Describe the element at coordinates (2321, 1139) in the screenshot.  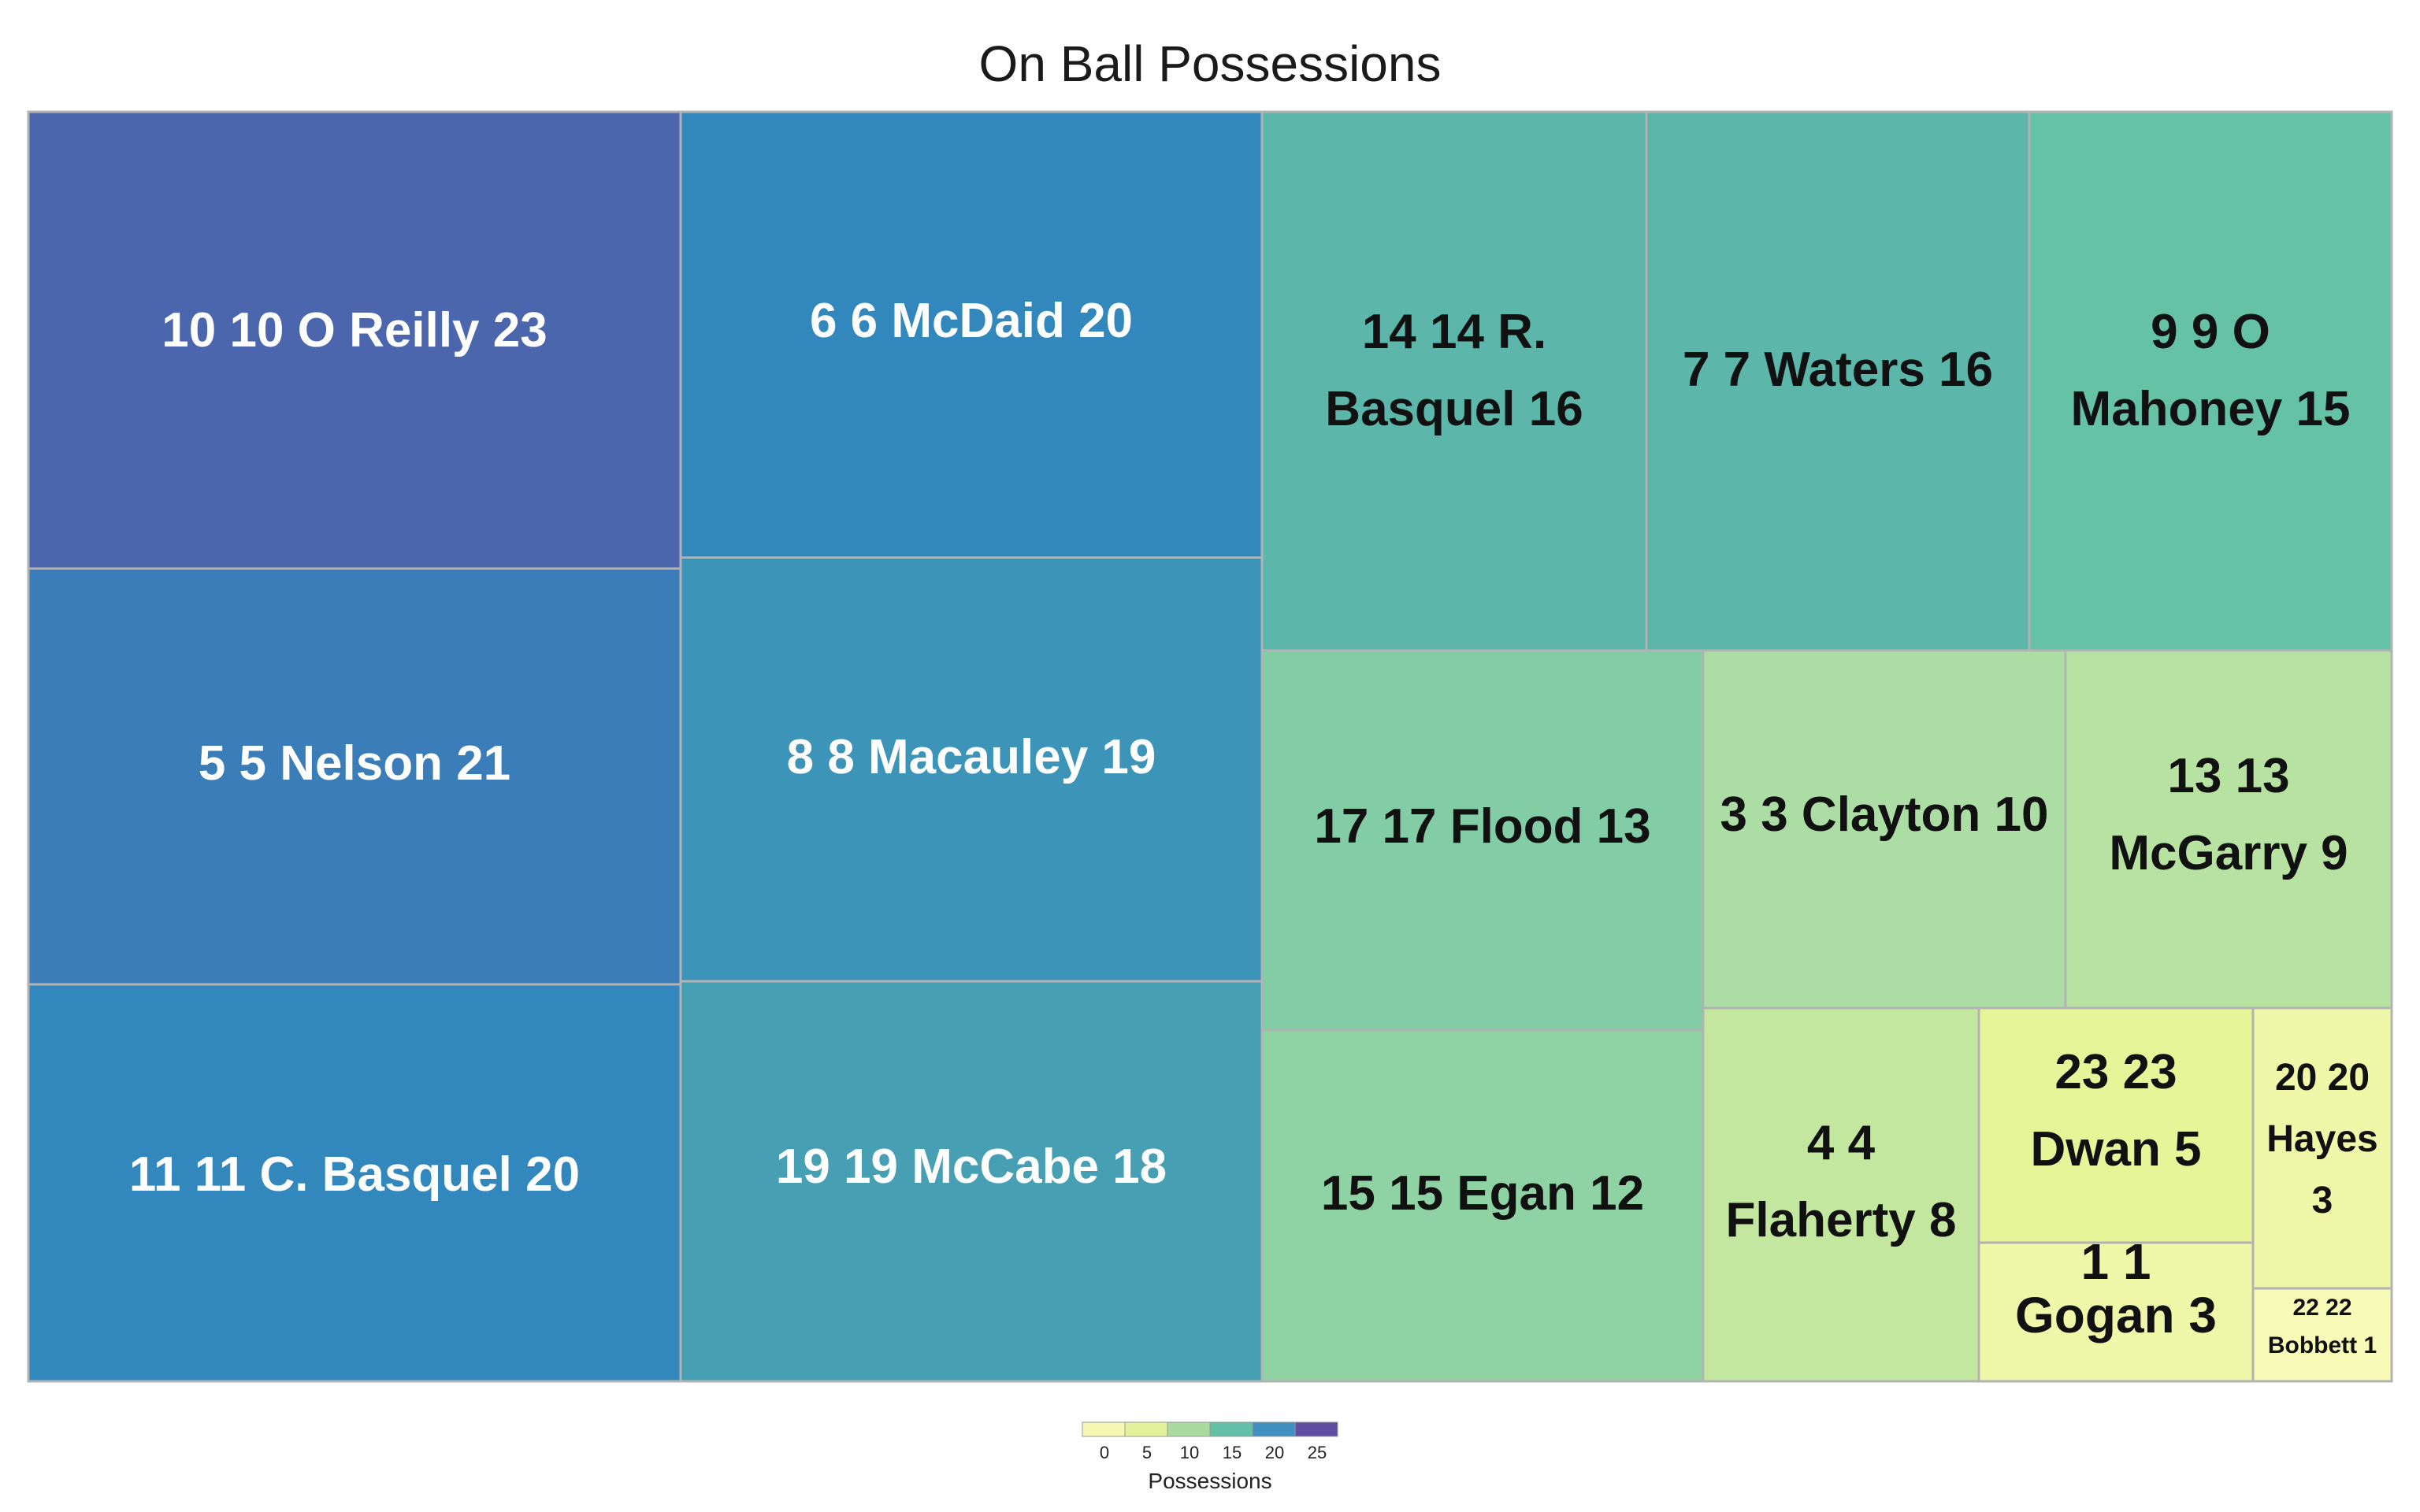
I see `cell-label: 20 20 Hayes 3` at that location.